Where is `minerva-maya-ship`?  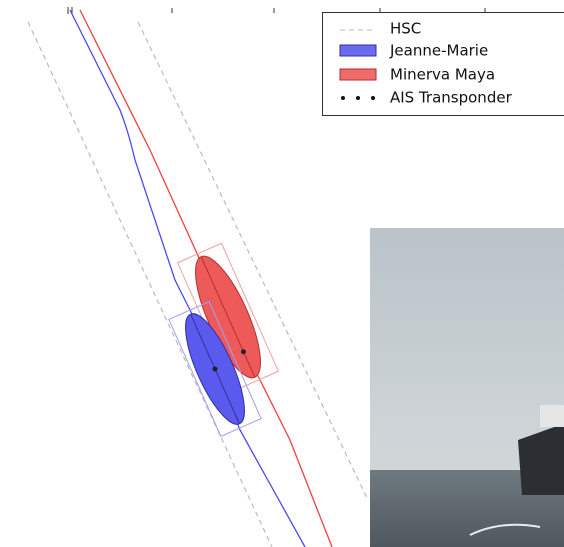
minerva-maya-ship is located at coordinates (228, 317).